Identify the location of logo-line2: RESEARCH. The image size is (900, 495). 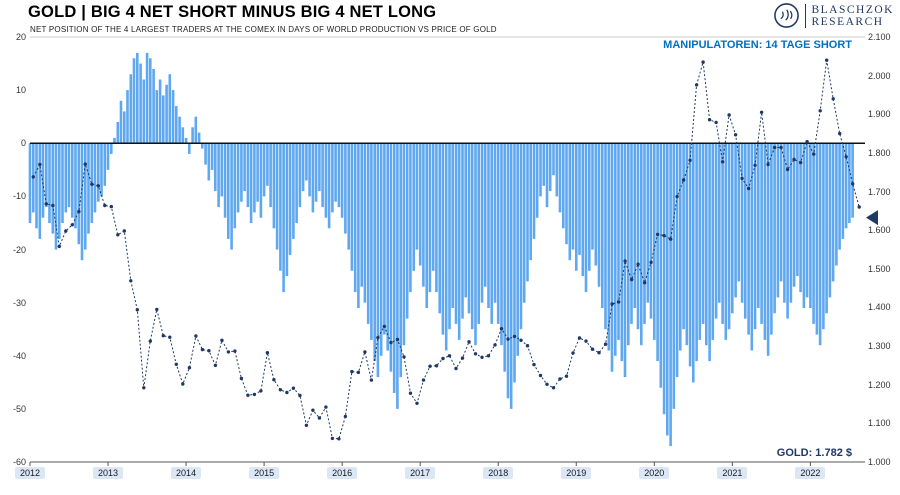
(847, 21).